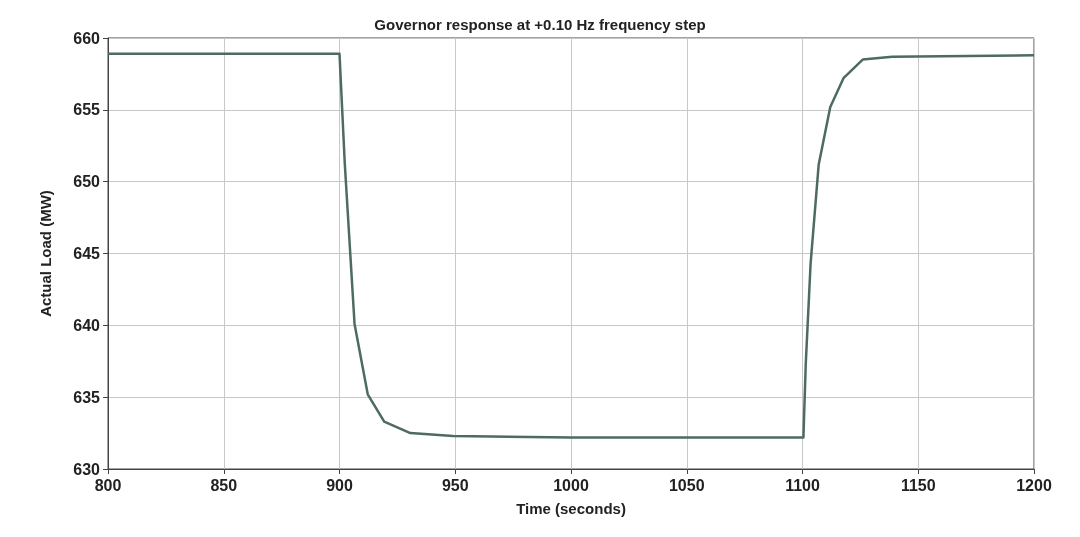  I want to click on x-tick-label: 1200, so click(1034, 485).